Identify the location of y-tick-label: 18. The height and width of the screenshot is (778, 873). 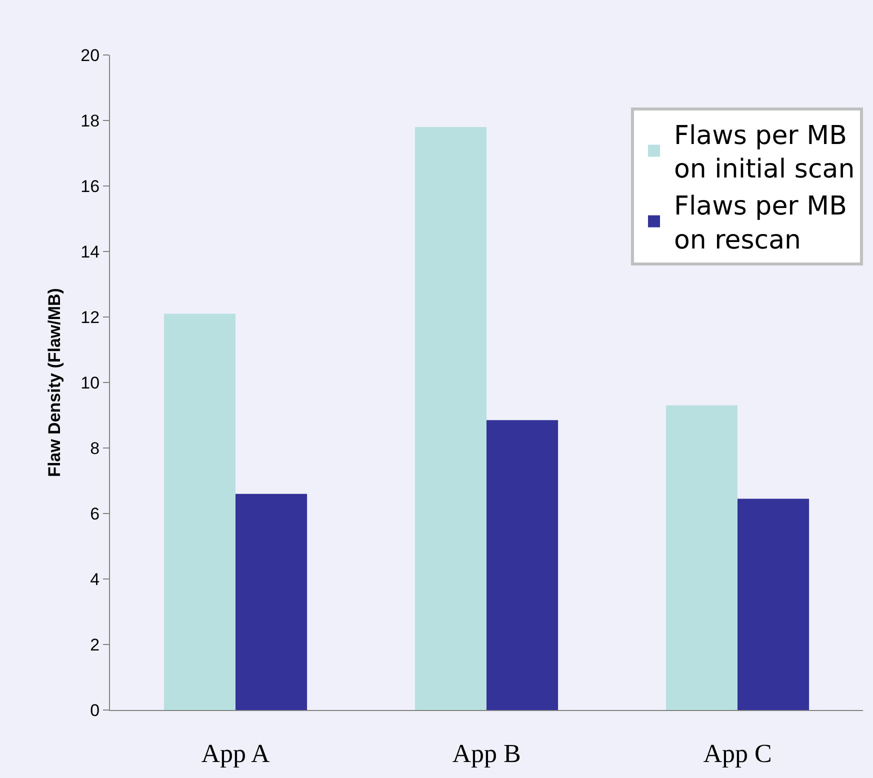
(90, 120).